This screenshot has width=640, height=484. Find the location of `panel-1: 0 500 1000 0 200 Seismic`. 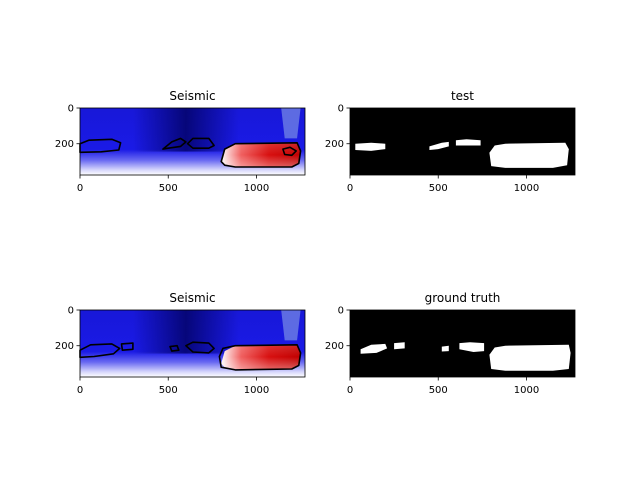

panel-1: 0 500 1000 0 200 Seismic is located at coordinates (180, 141).